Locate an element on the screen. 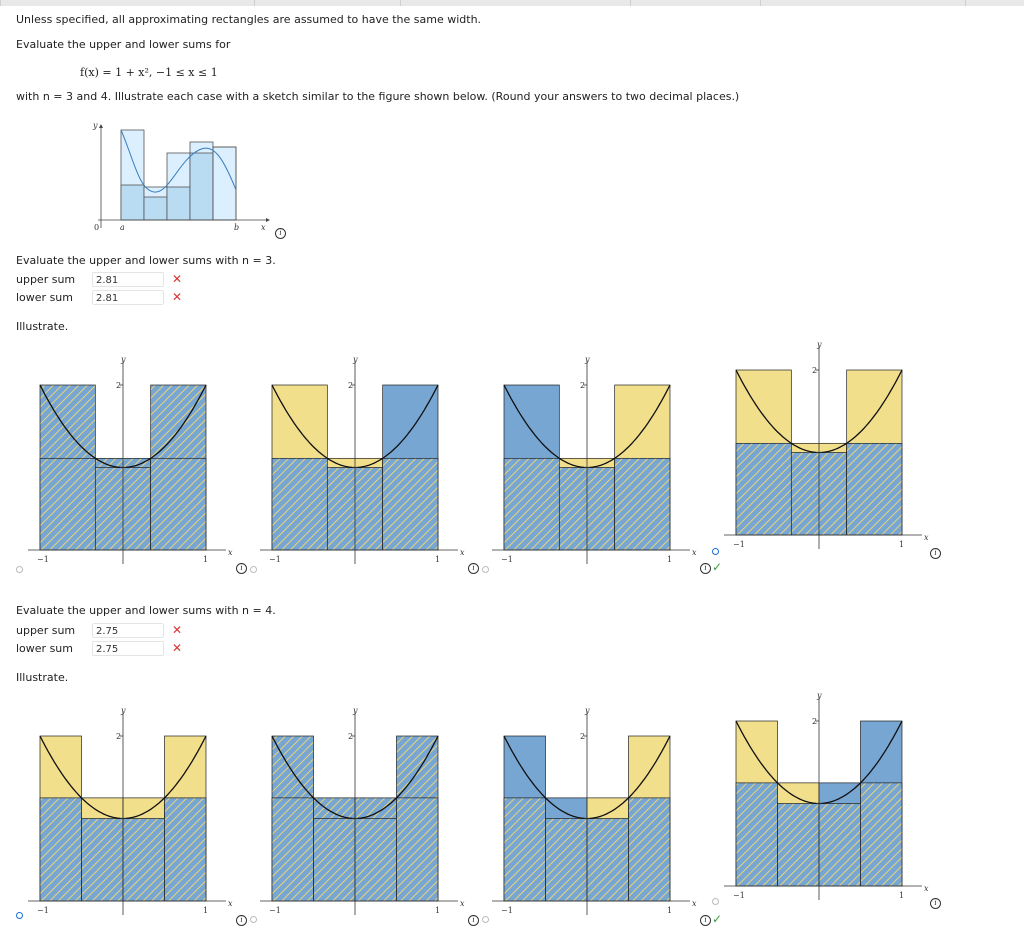  n3-lower-incorrect-icon: ✕ is located at coordinates (177, 297).